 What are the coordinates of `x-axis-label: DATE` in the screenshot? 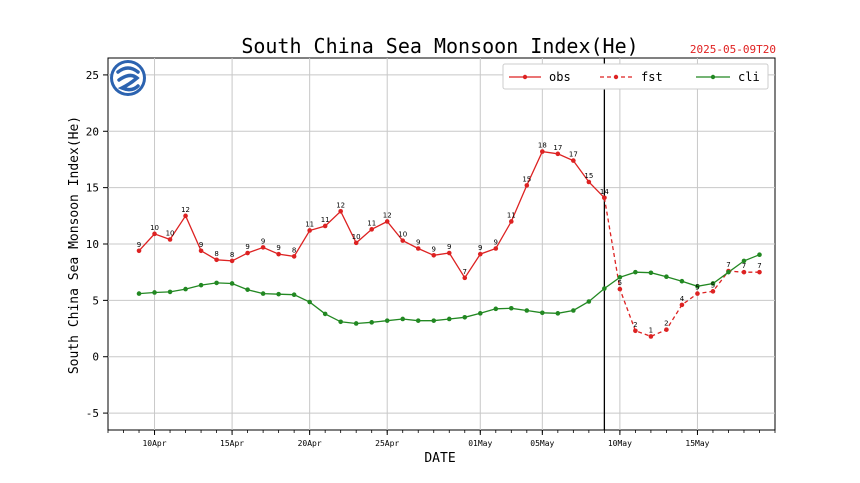 It's located at (439, 458).